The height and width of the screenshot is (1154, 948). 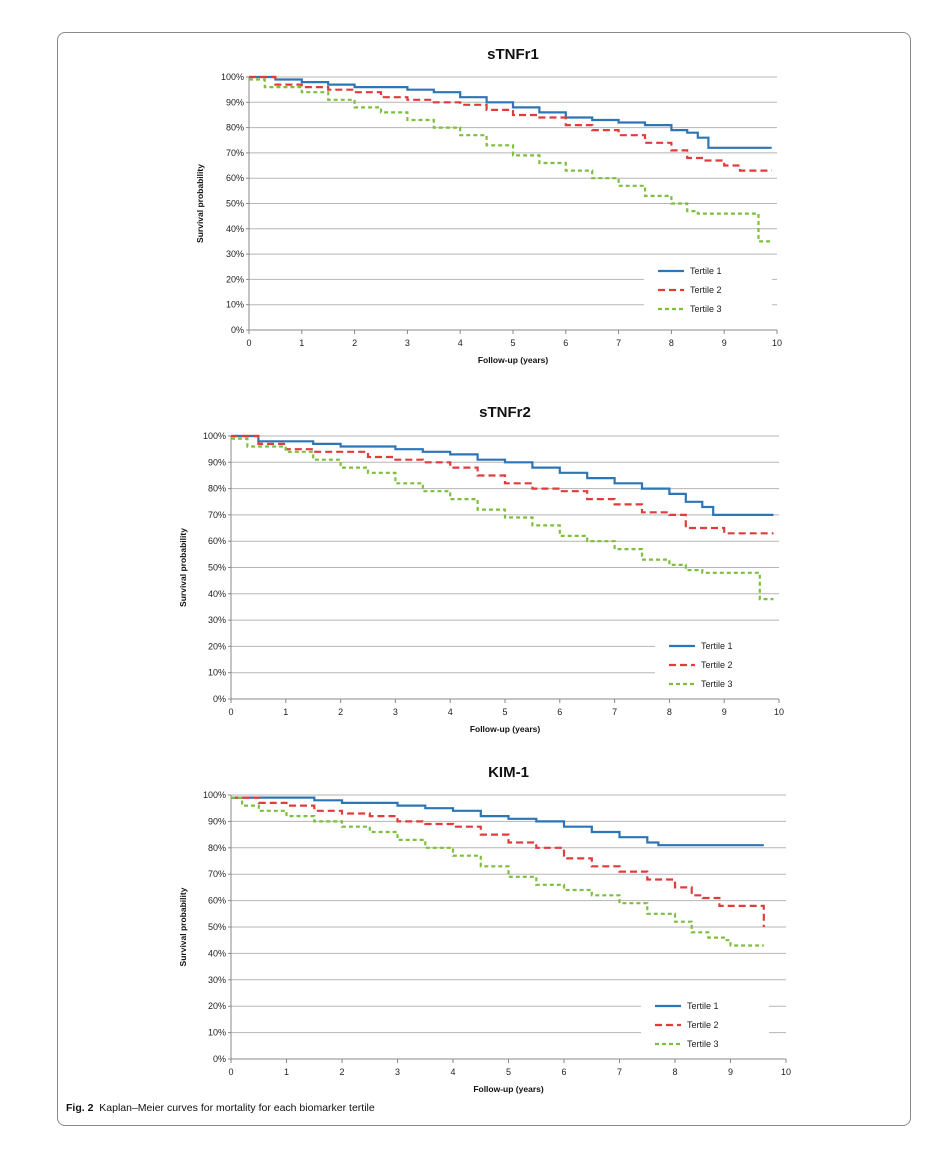 What do you see at coordinates (508, 772) in the screenshot?
I see `chart-title: KIM-1` at bounding box center [508, 772].